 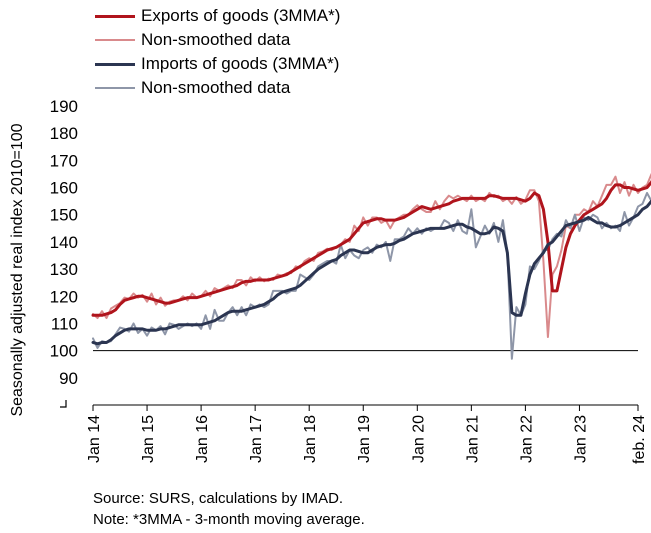 What do you see at coordinates (115, 64) in the screenshot?
I see `legend-swatch-imports` at bounding box center [115, 64].